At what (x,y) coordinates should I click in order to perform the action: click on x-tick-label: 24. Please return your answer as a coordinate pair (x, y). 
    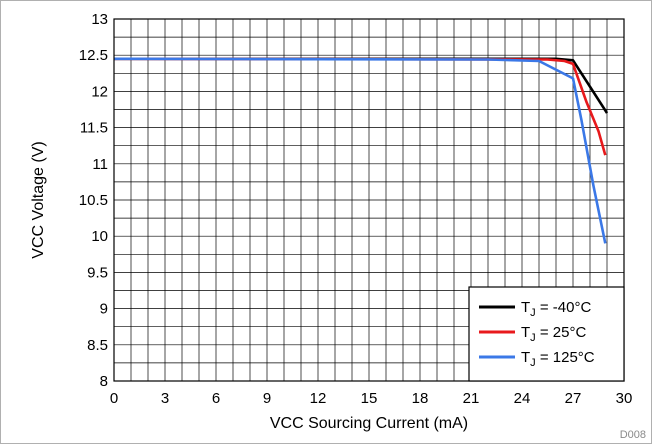
    Looking at the image, I should click on (522, 398).